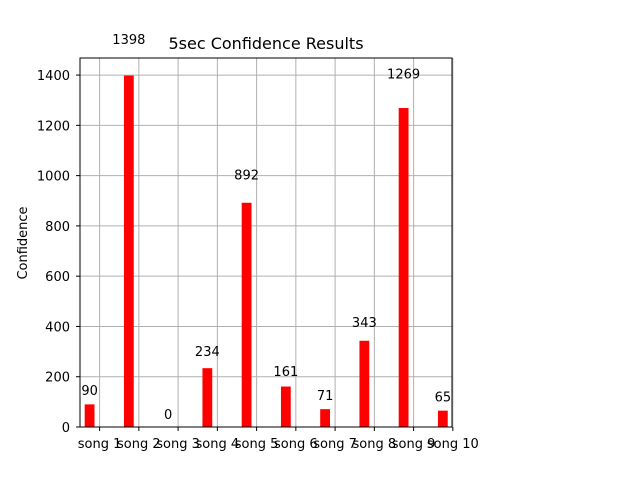 The image size is (640, 480). Describe the element at coordinates (285, 372) in the screenshot. I see `bar-value-label: 161` at that location.